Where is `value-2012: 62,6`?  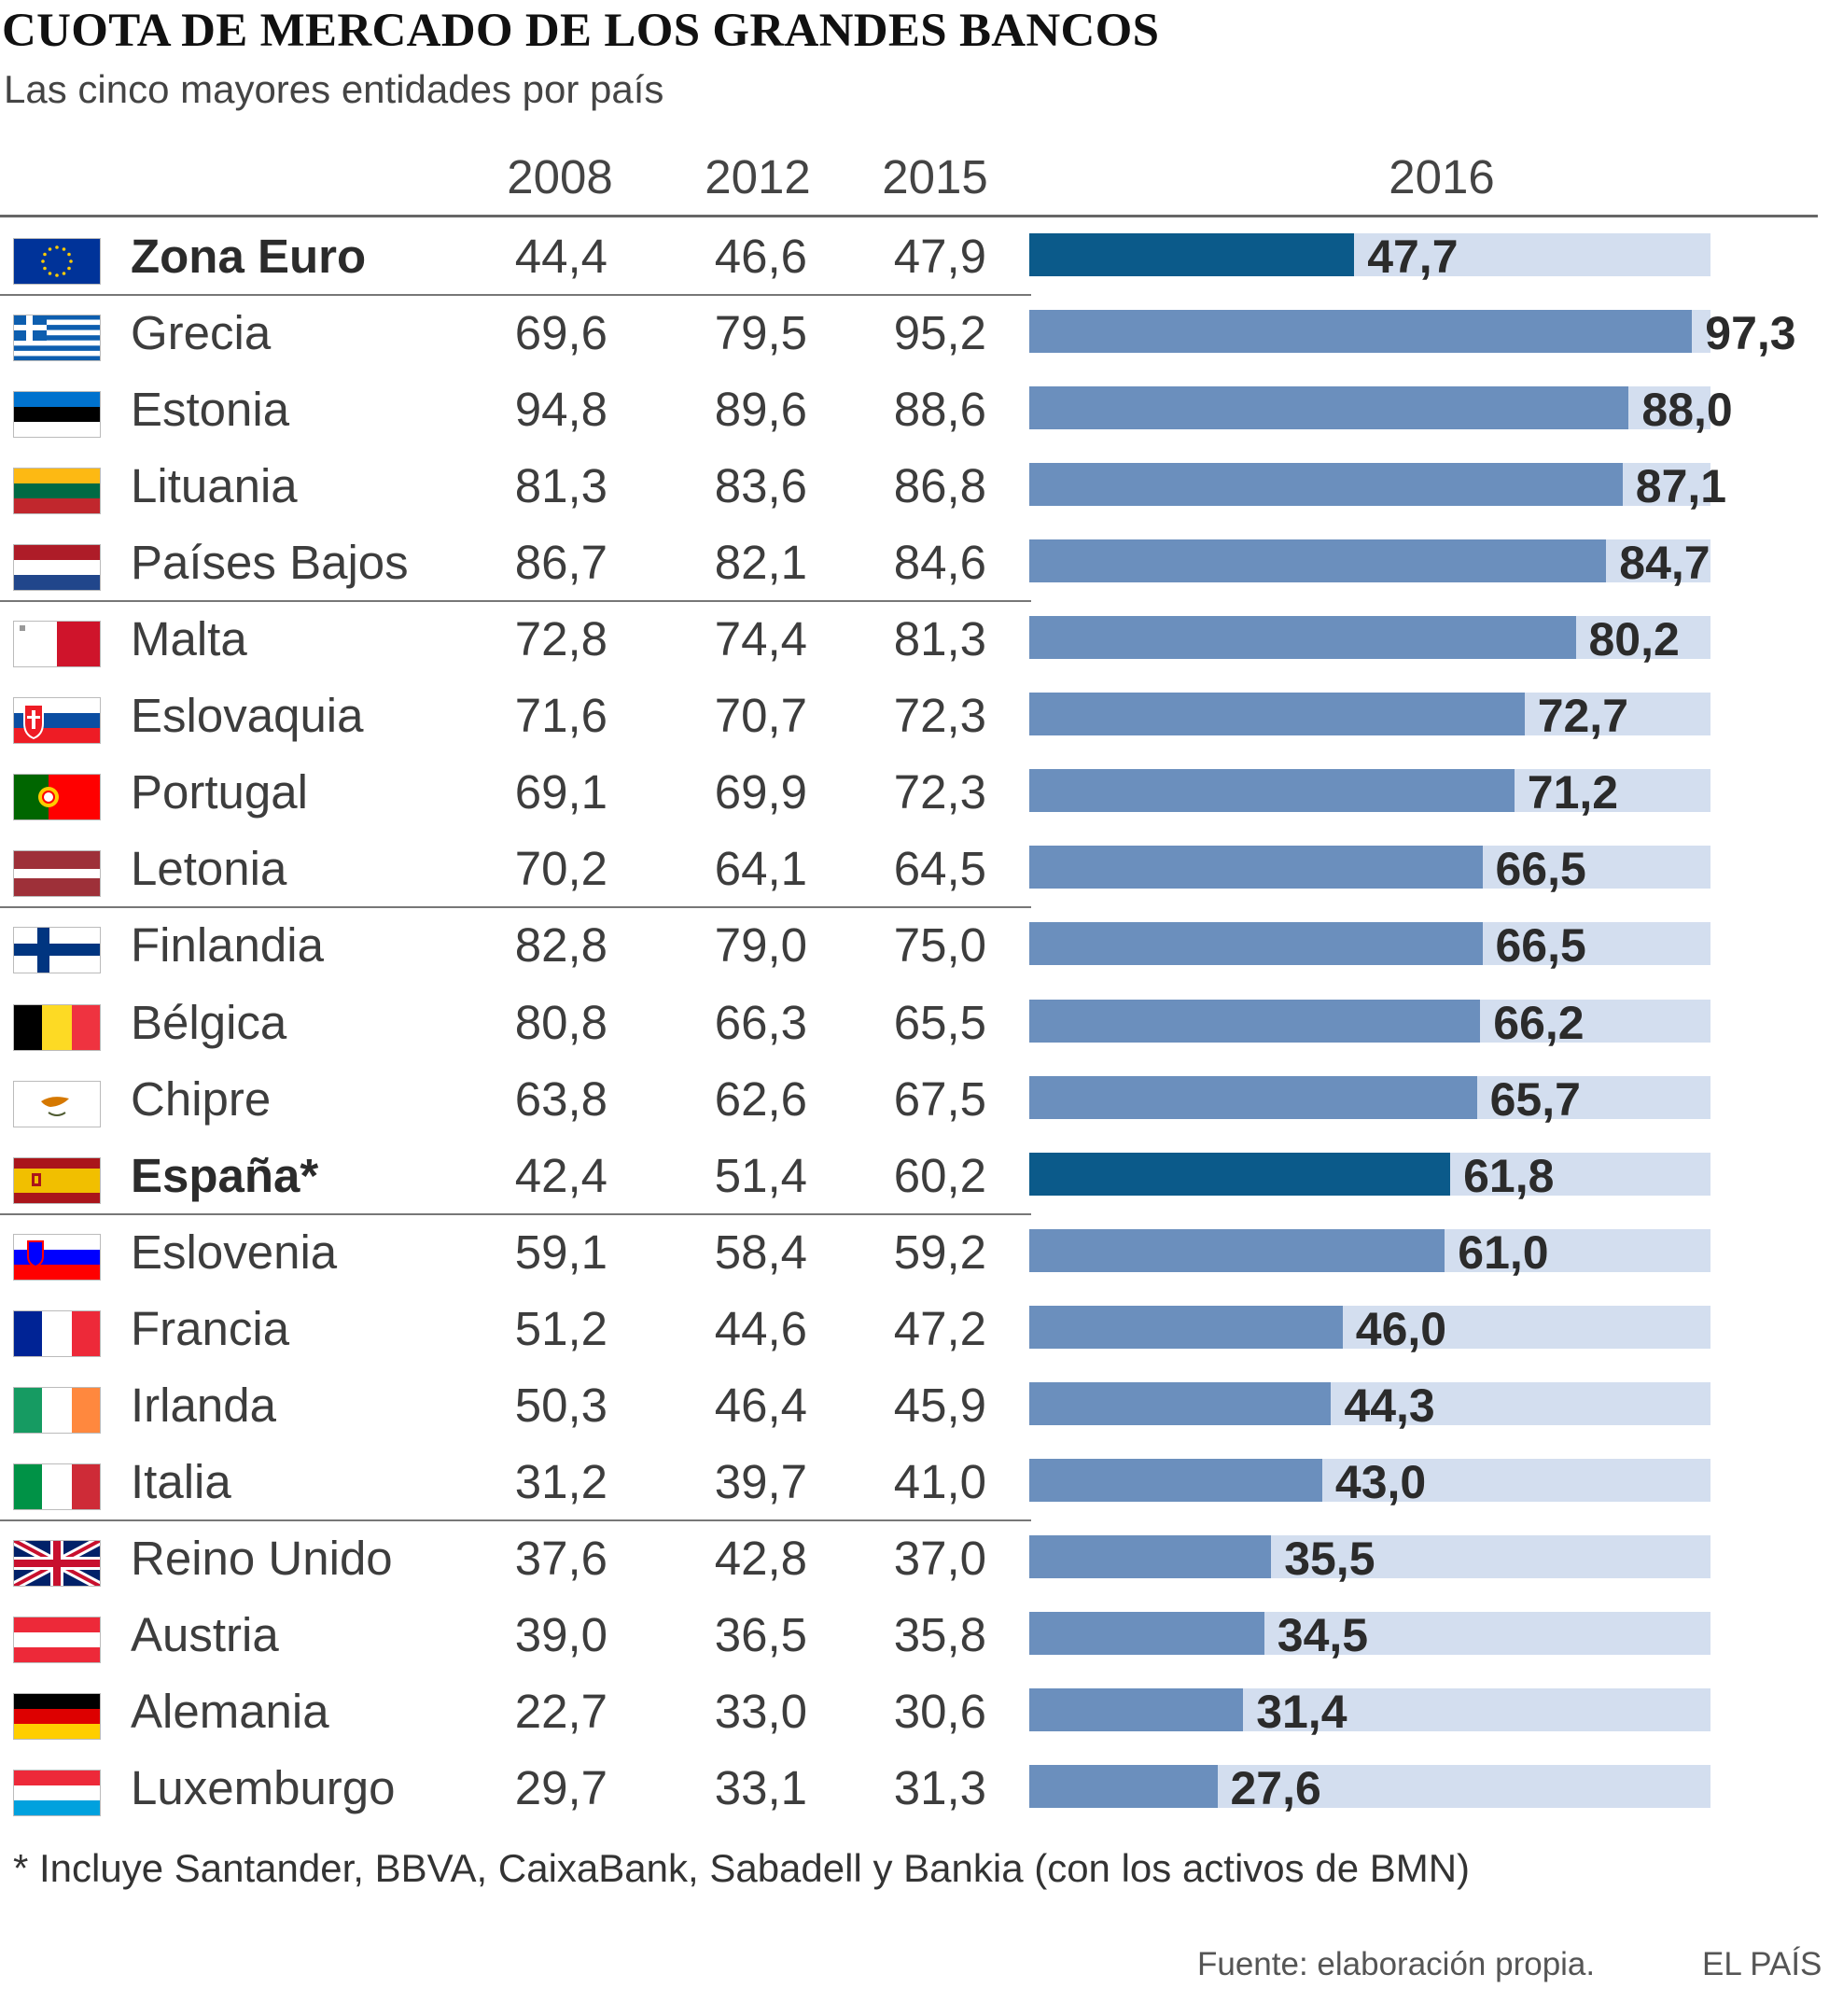 value-2012: 62,6 is located at coordinates (760, 1098).